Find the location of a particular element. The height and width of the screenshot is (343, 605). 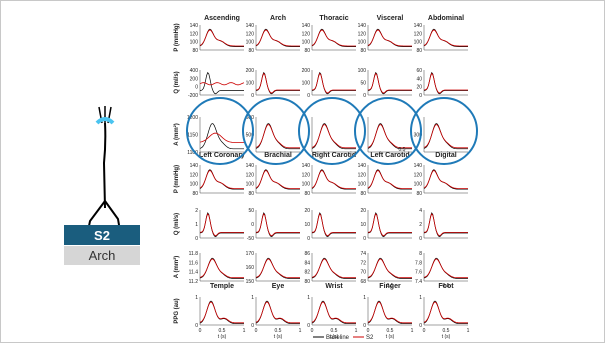

waveform-panel: 20 10 0 is located at coordinates (386, 225).